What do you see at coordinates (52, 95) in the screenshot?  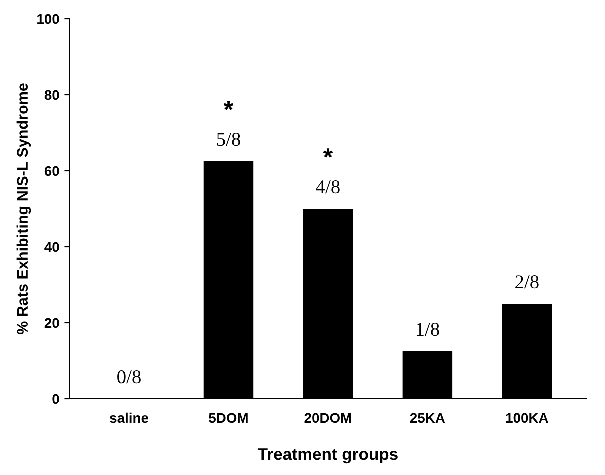 I see `y-tick-label: 80` at bounding box center [52, 95].